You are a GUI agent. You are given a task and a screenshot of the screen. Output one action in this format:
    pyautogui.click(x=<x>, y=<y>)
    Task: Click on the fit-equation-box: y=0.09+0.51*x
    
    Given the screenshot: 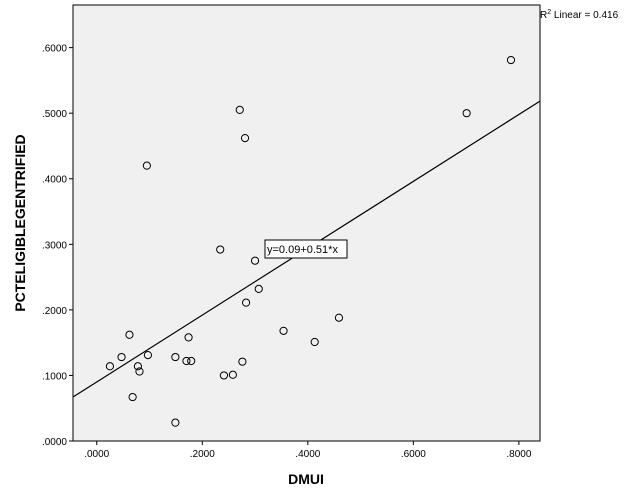 What is the action you would take?
    pyautogui.click(x=306, y=249)
    